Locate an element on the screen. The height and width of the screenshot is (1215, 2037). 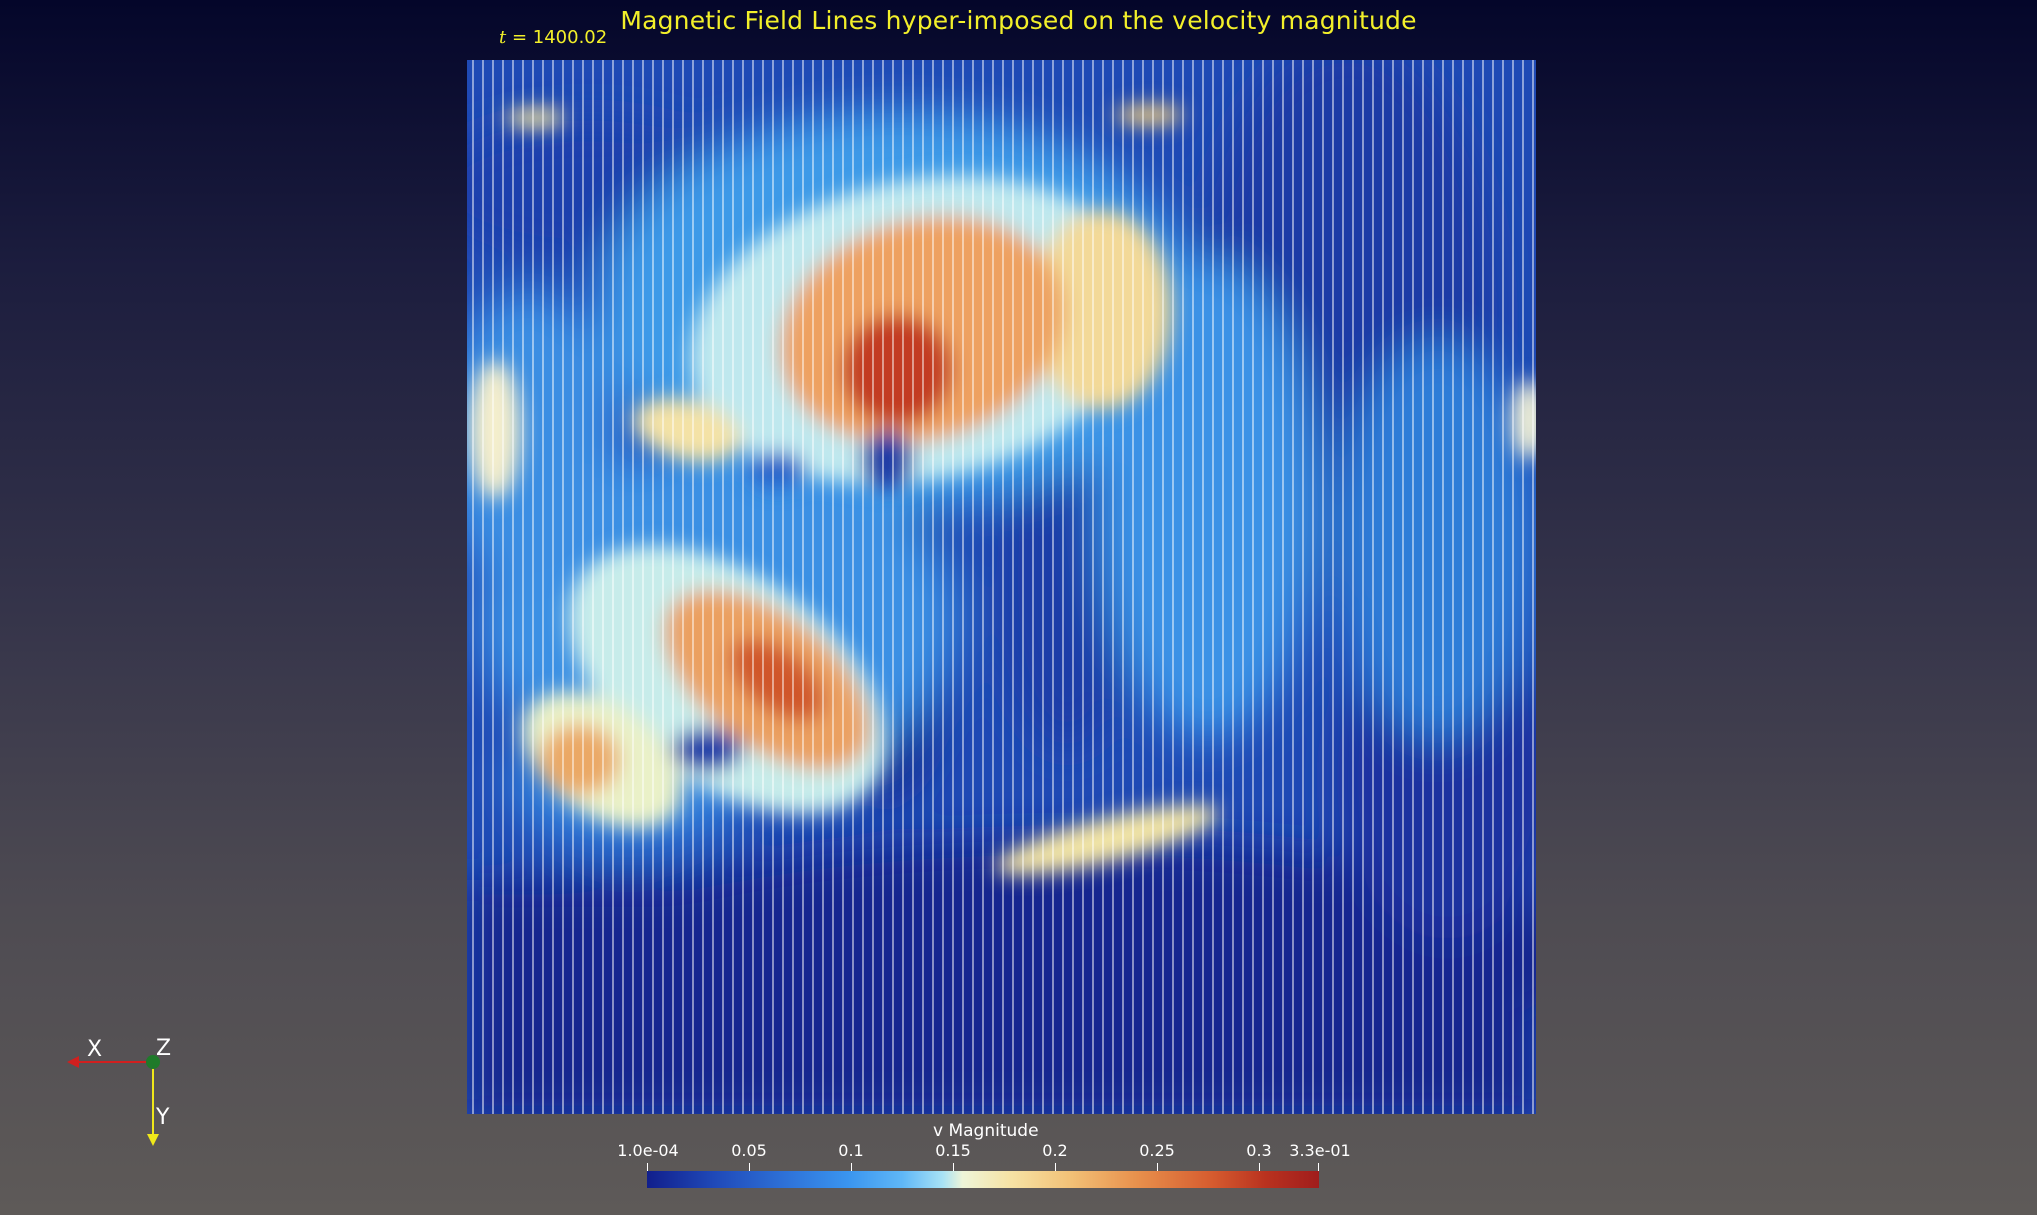
colorbar-label-max: 3.3e-01 is located at coordinates (1320, 1150).